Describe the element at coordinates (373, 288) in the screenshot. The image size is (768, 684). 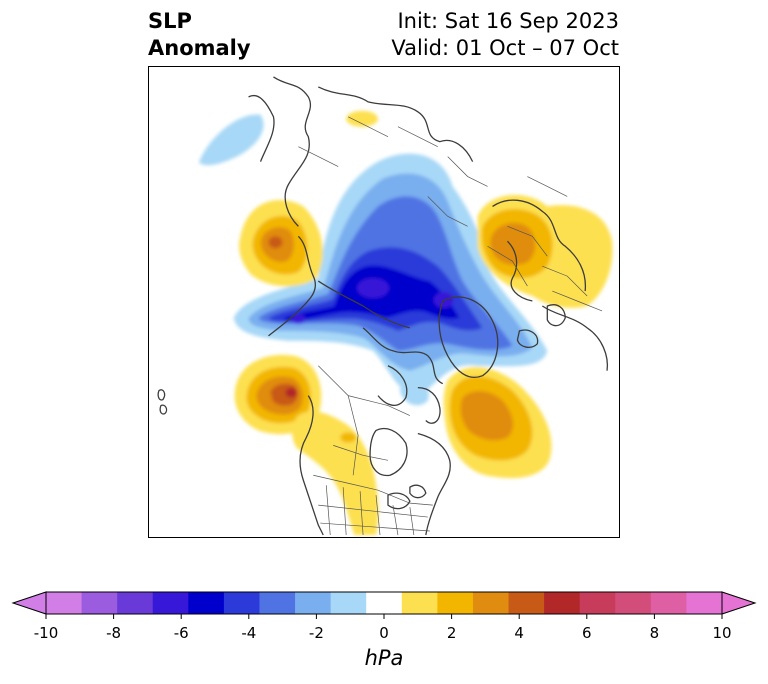
I see `neg-anomaly-core-beaufort` at that location.